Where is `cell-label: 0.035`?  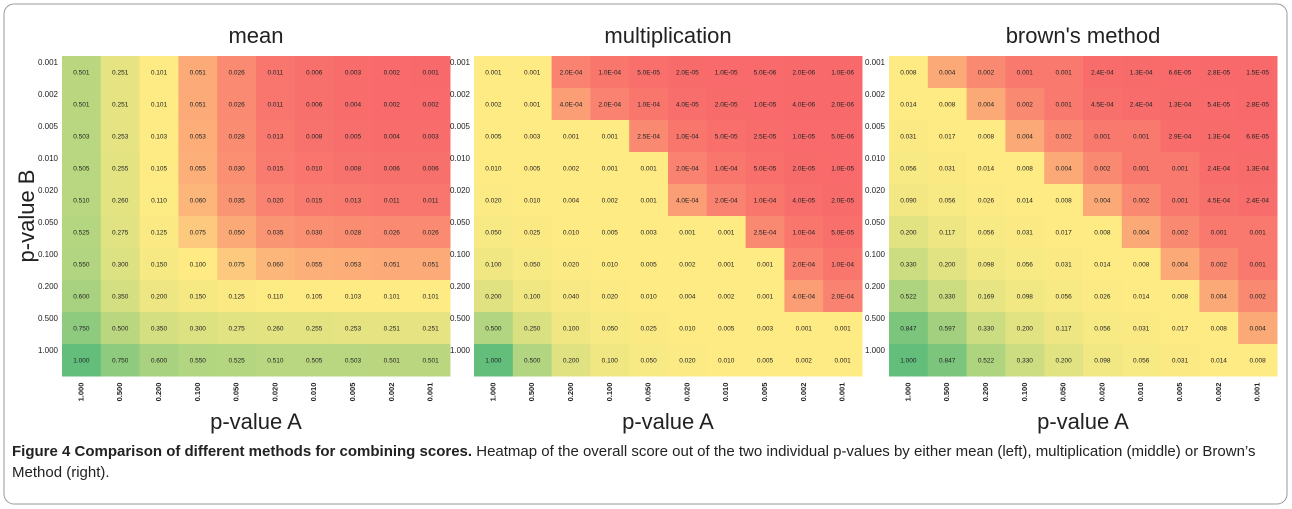
cell-label: 0.035 is located at coordinates (275, 233).